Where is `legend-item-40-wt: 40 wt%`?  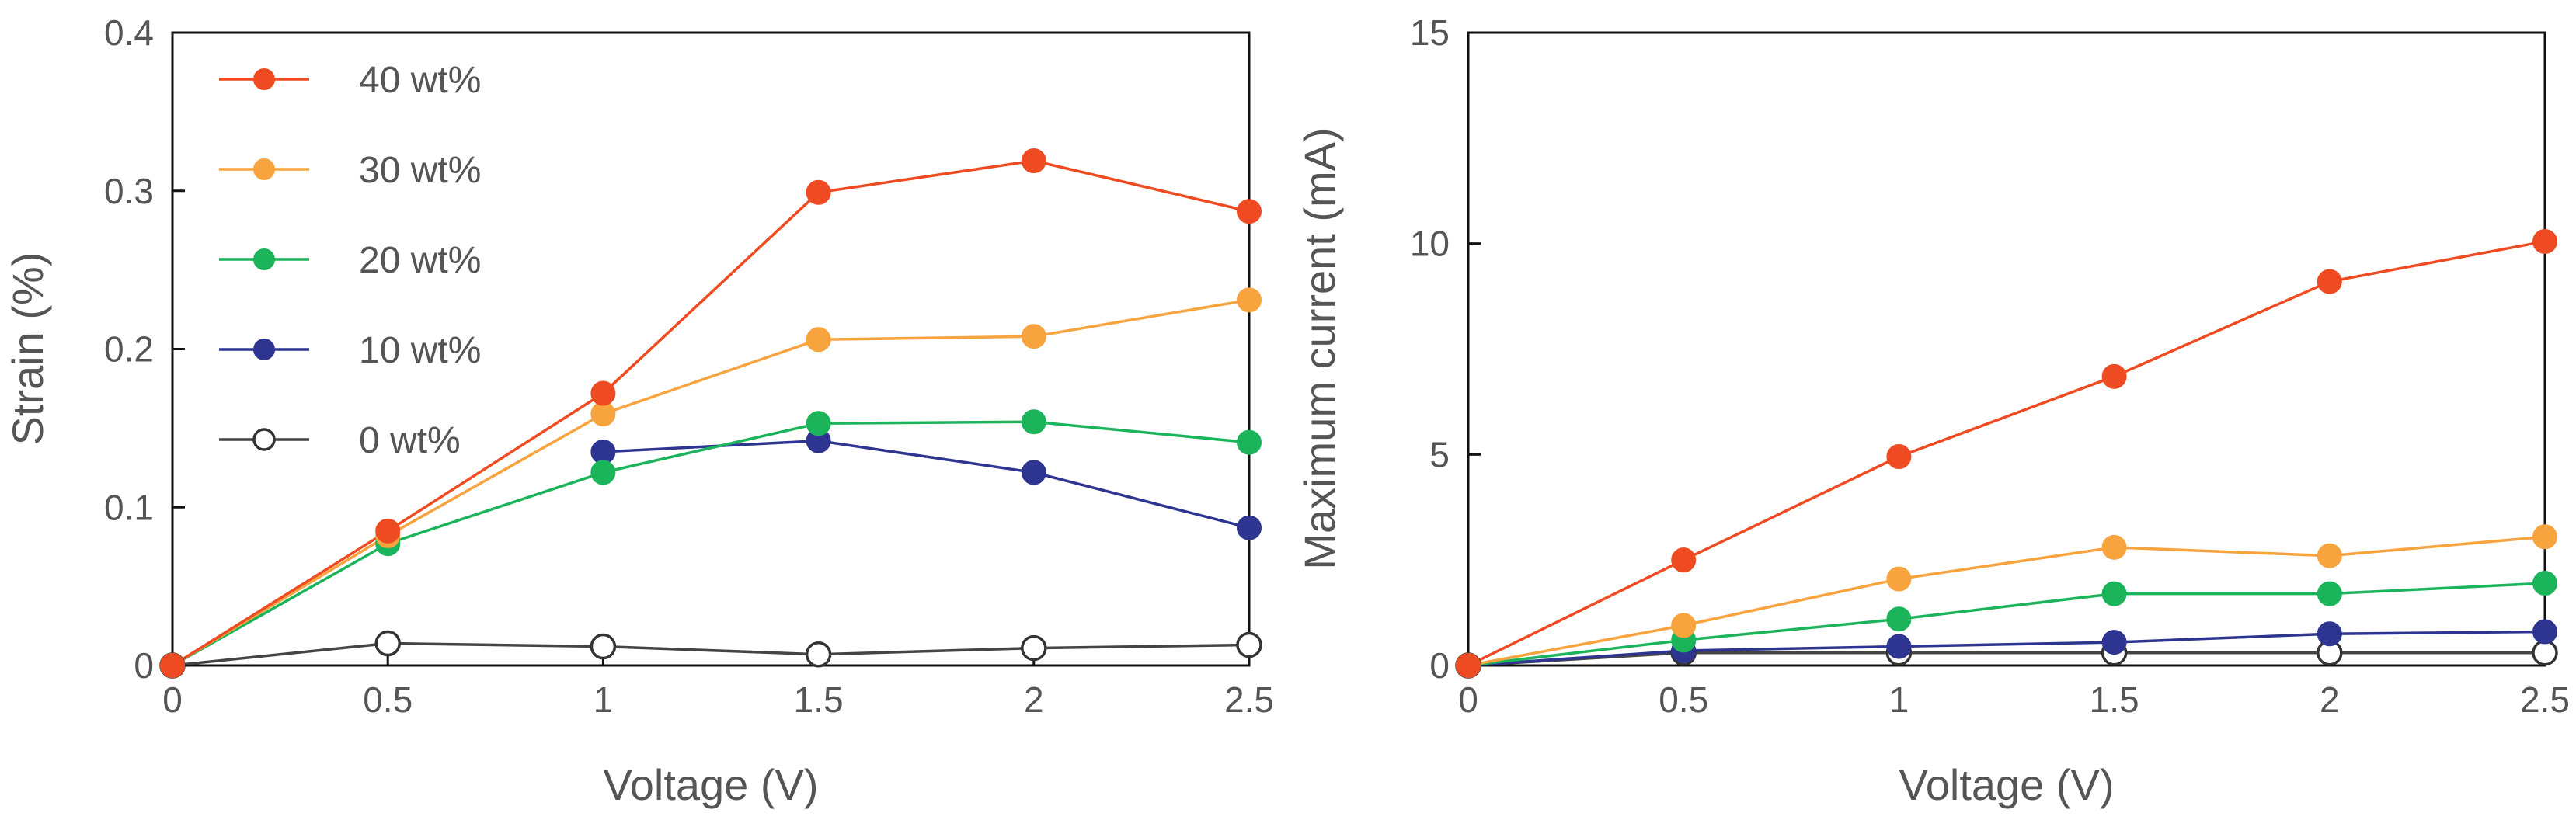 legend-item-40-wt: 40 wt% is located at coordinates (350, 80).